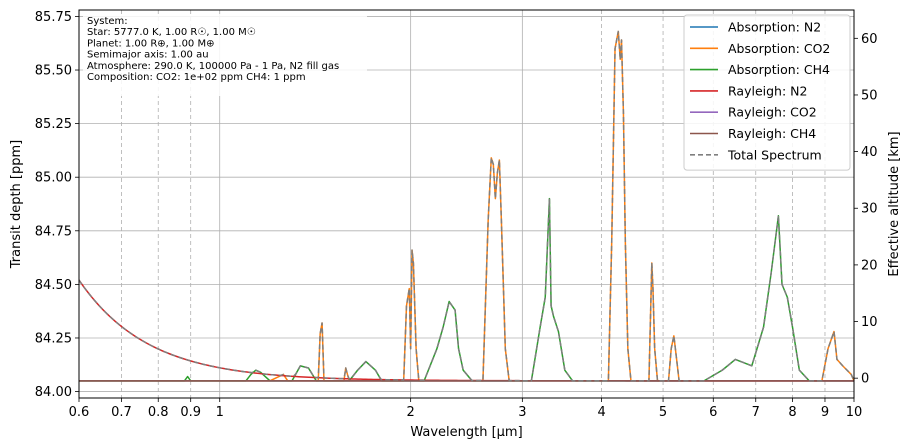  I want to click on y-right-tick-label: 30, so click(869, 209).